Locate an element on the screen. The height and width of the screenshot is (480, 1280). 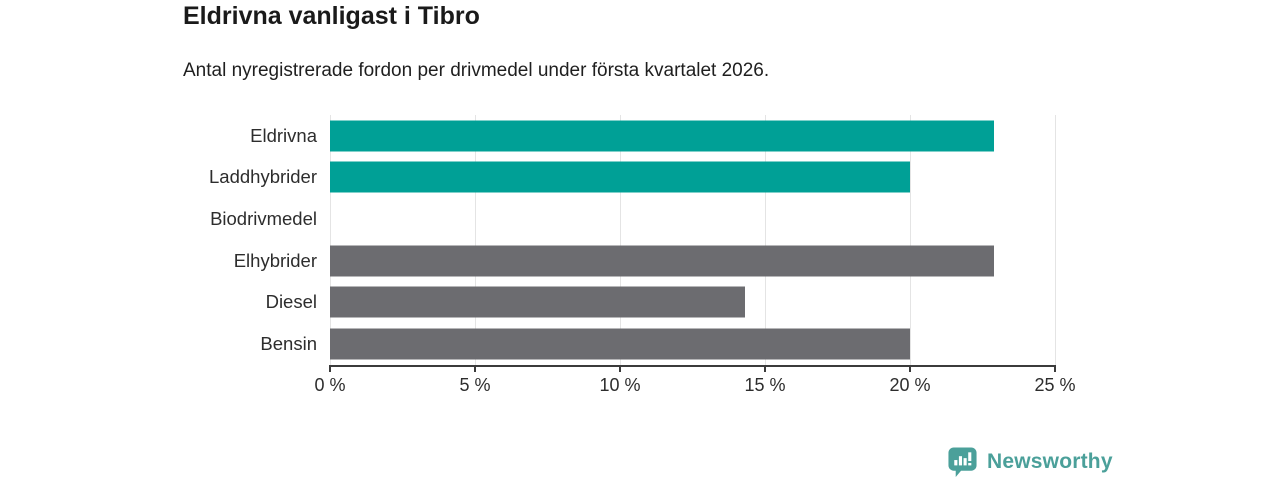
category-label: Eldrivna is located at coordinates (283, 135).